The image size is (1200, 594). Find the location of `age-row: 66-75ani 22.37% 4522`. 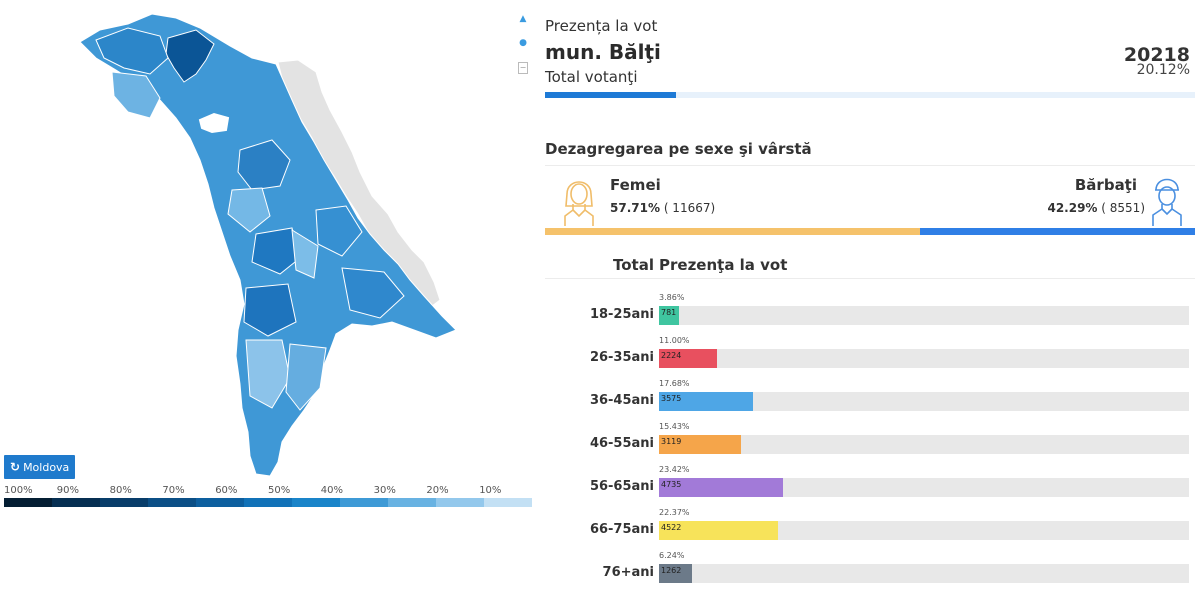

age-row: 66-75ani 22.37% 4522 is located at coordinates (870, 527).